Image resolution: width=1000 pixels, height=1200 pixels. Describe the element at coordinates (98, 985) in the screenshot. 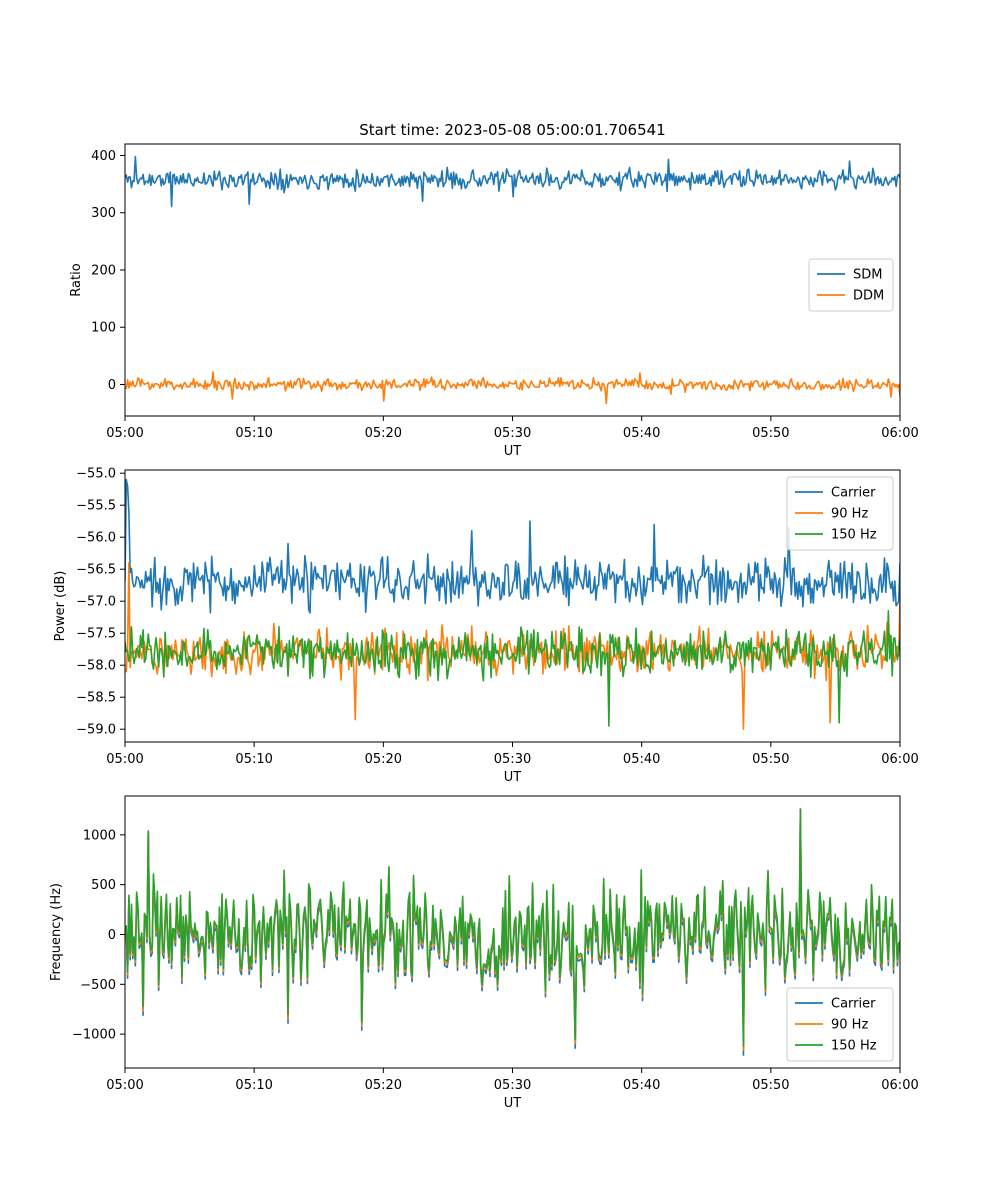

I see `y-tick-label: −500` at that location.